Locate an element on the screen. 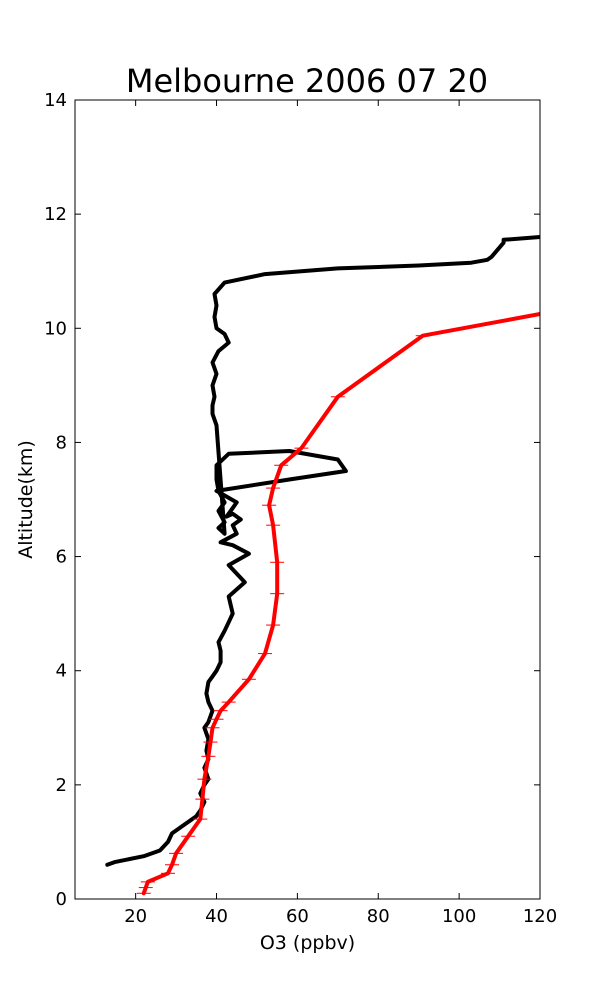 This screenshot has height=1000, width=600. y-tick-label: 8 is located at coordinates (61, 442).